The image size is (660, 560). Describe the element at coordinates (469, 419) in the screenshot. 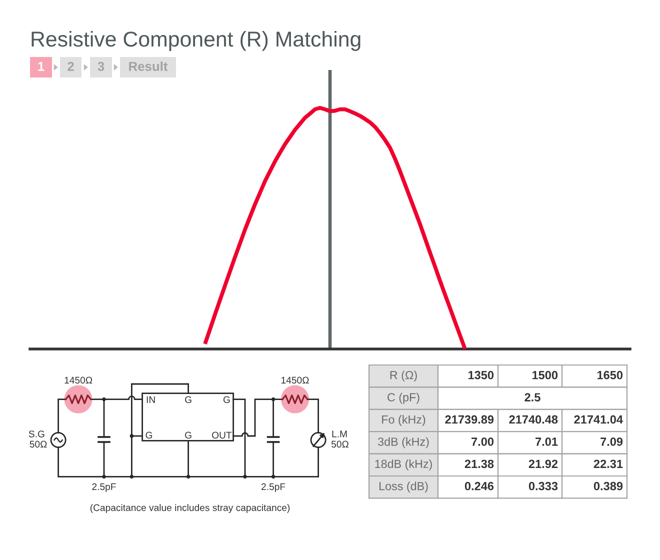

I see `text: 21739.89` at that location.